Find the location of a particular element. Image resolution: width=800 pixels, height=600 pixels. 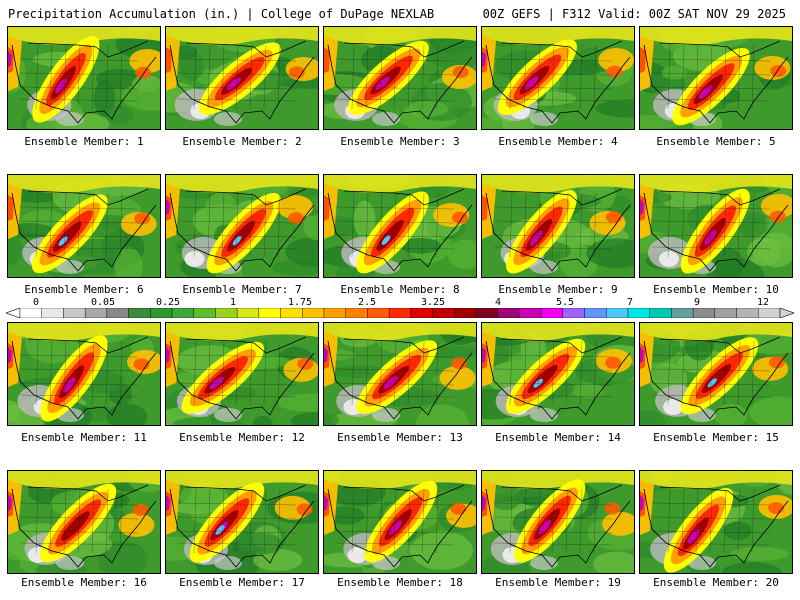

ensemble-member-label: Ensemble Member: 3 is located at coordinates (400, 141).